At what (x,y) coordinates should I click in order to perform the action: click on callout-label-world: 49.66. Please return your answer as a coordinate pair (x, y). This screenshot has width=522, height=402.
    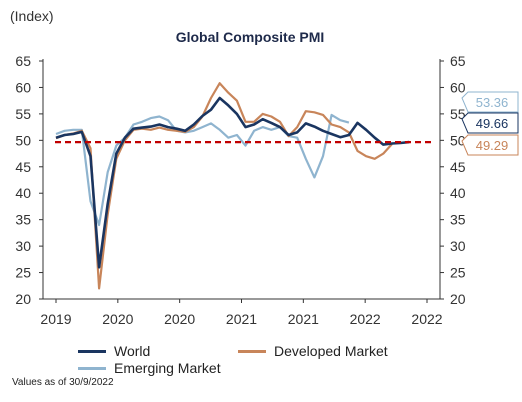
    Looking at the image, I should click on (492, 123).